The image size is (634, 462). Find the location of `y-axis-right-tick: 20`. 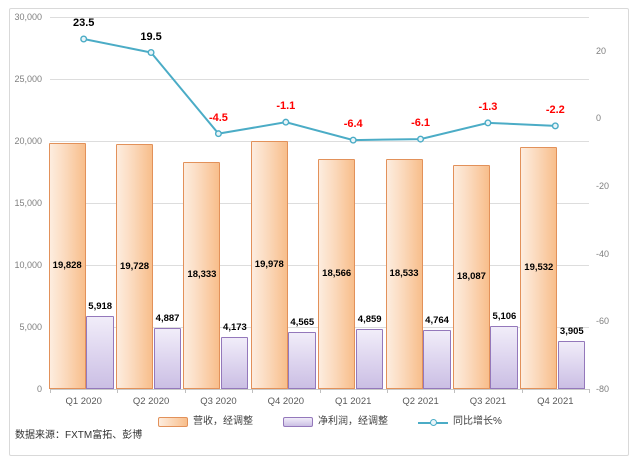

y-axis-right-tick: 20 is located at coordinates (601, 50).